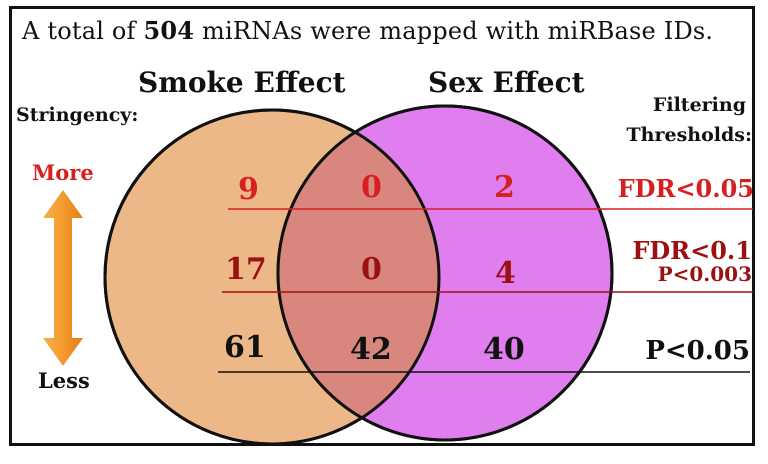 This screenshot has width=768, height=464. What do you see at coordinates (697, 351) in the screenshot?
I see `row3-threshold: P<0.05` at bounding box center [697, 351].